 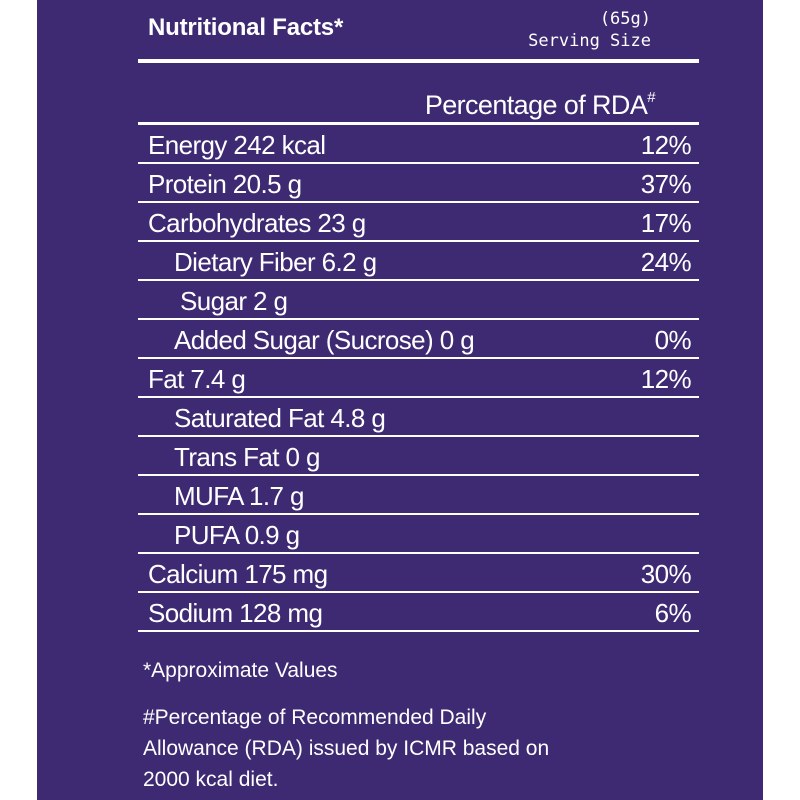 I want to click on label-title: Nutritional Facts*, so click(x=246, y=27).